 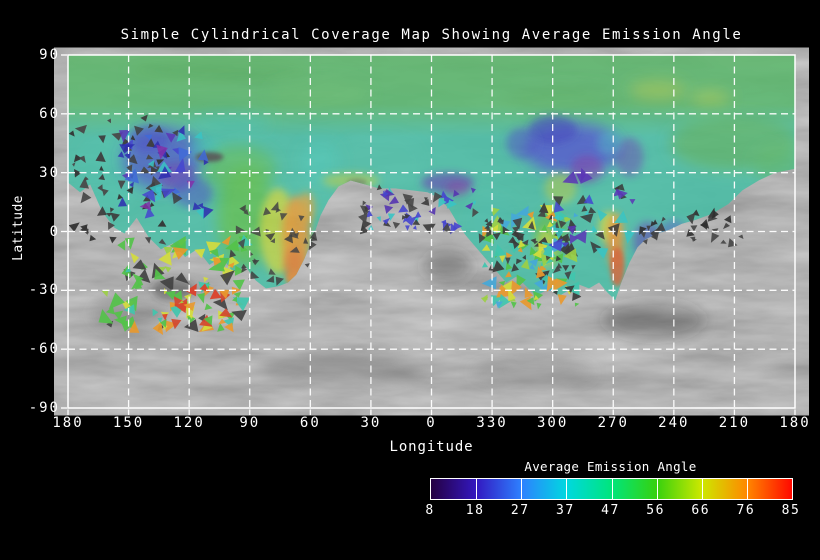 What do you see at coordinates (674, 423) in the screenshot?
I see `x-tick-label: 240` at bounding box center [674, 423].